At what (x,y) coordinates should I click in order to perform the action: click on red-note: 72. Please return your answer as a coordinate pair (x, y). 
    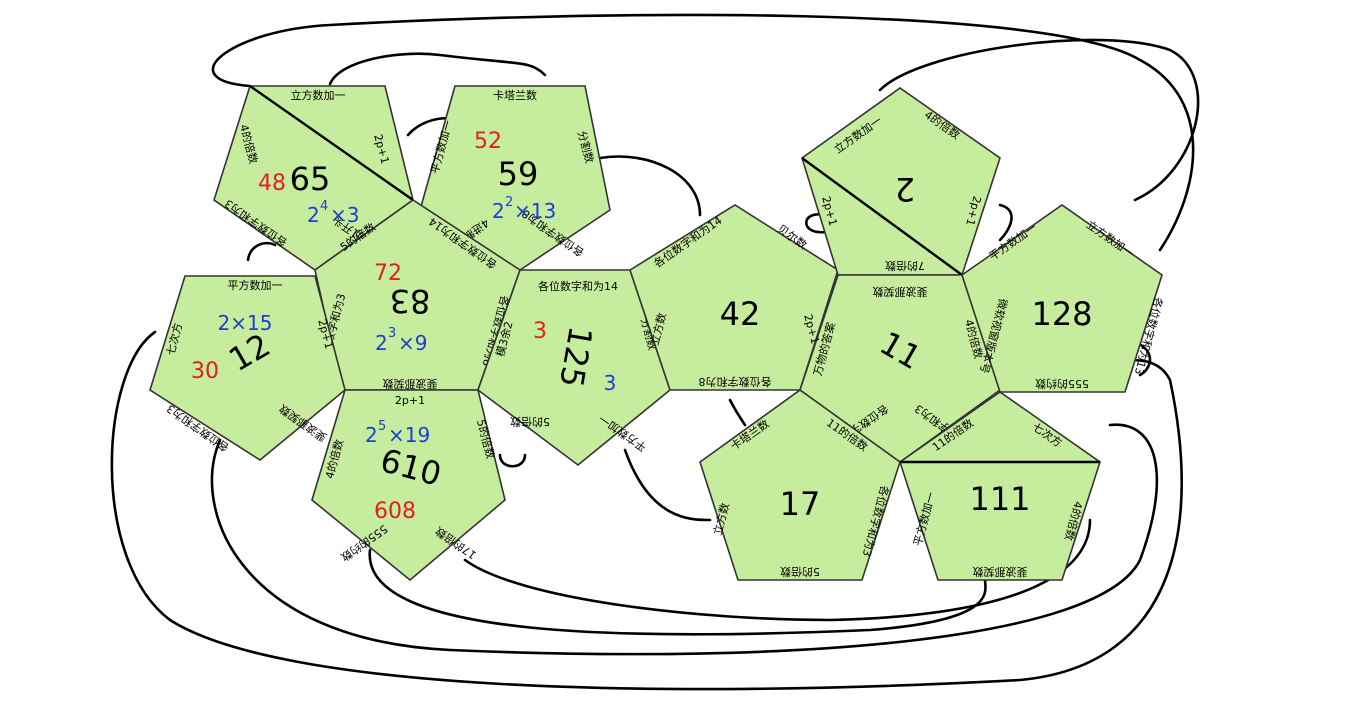
    Looking at the image, I should click on (388, 273).